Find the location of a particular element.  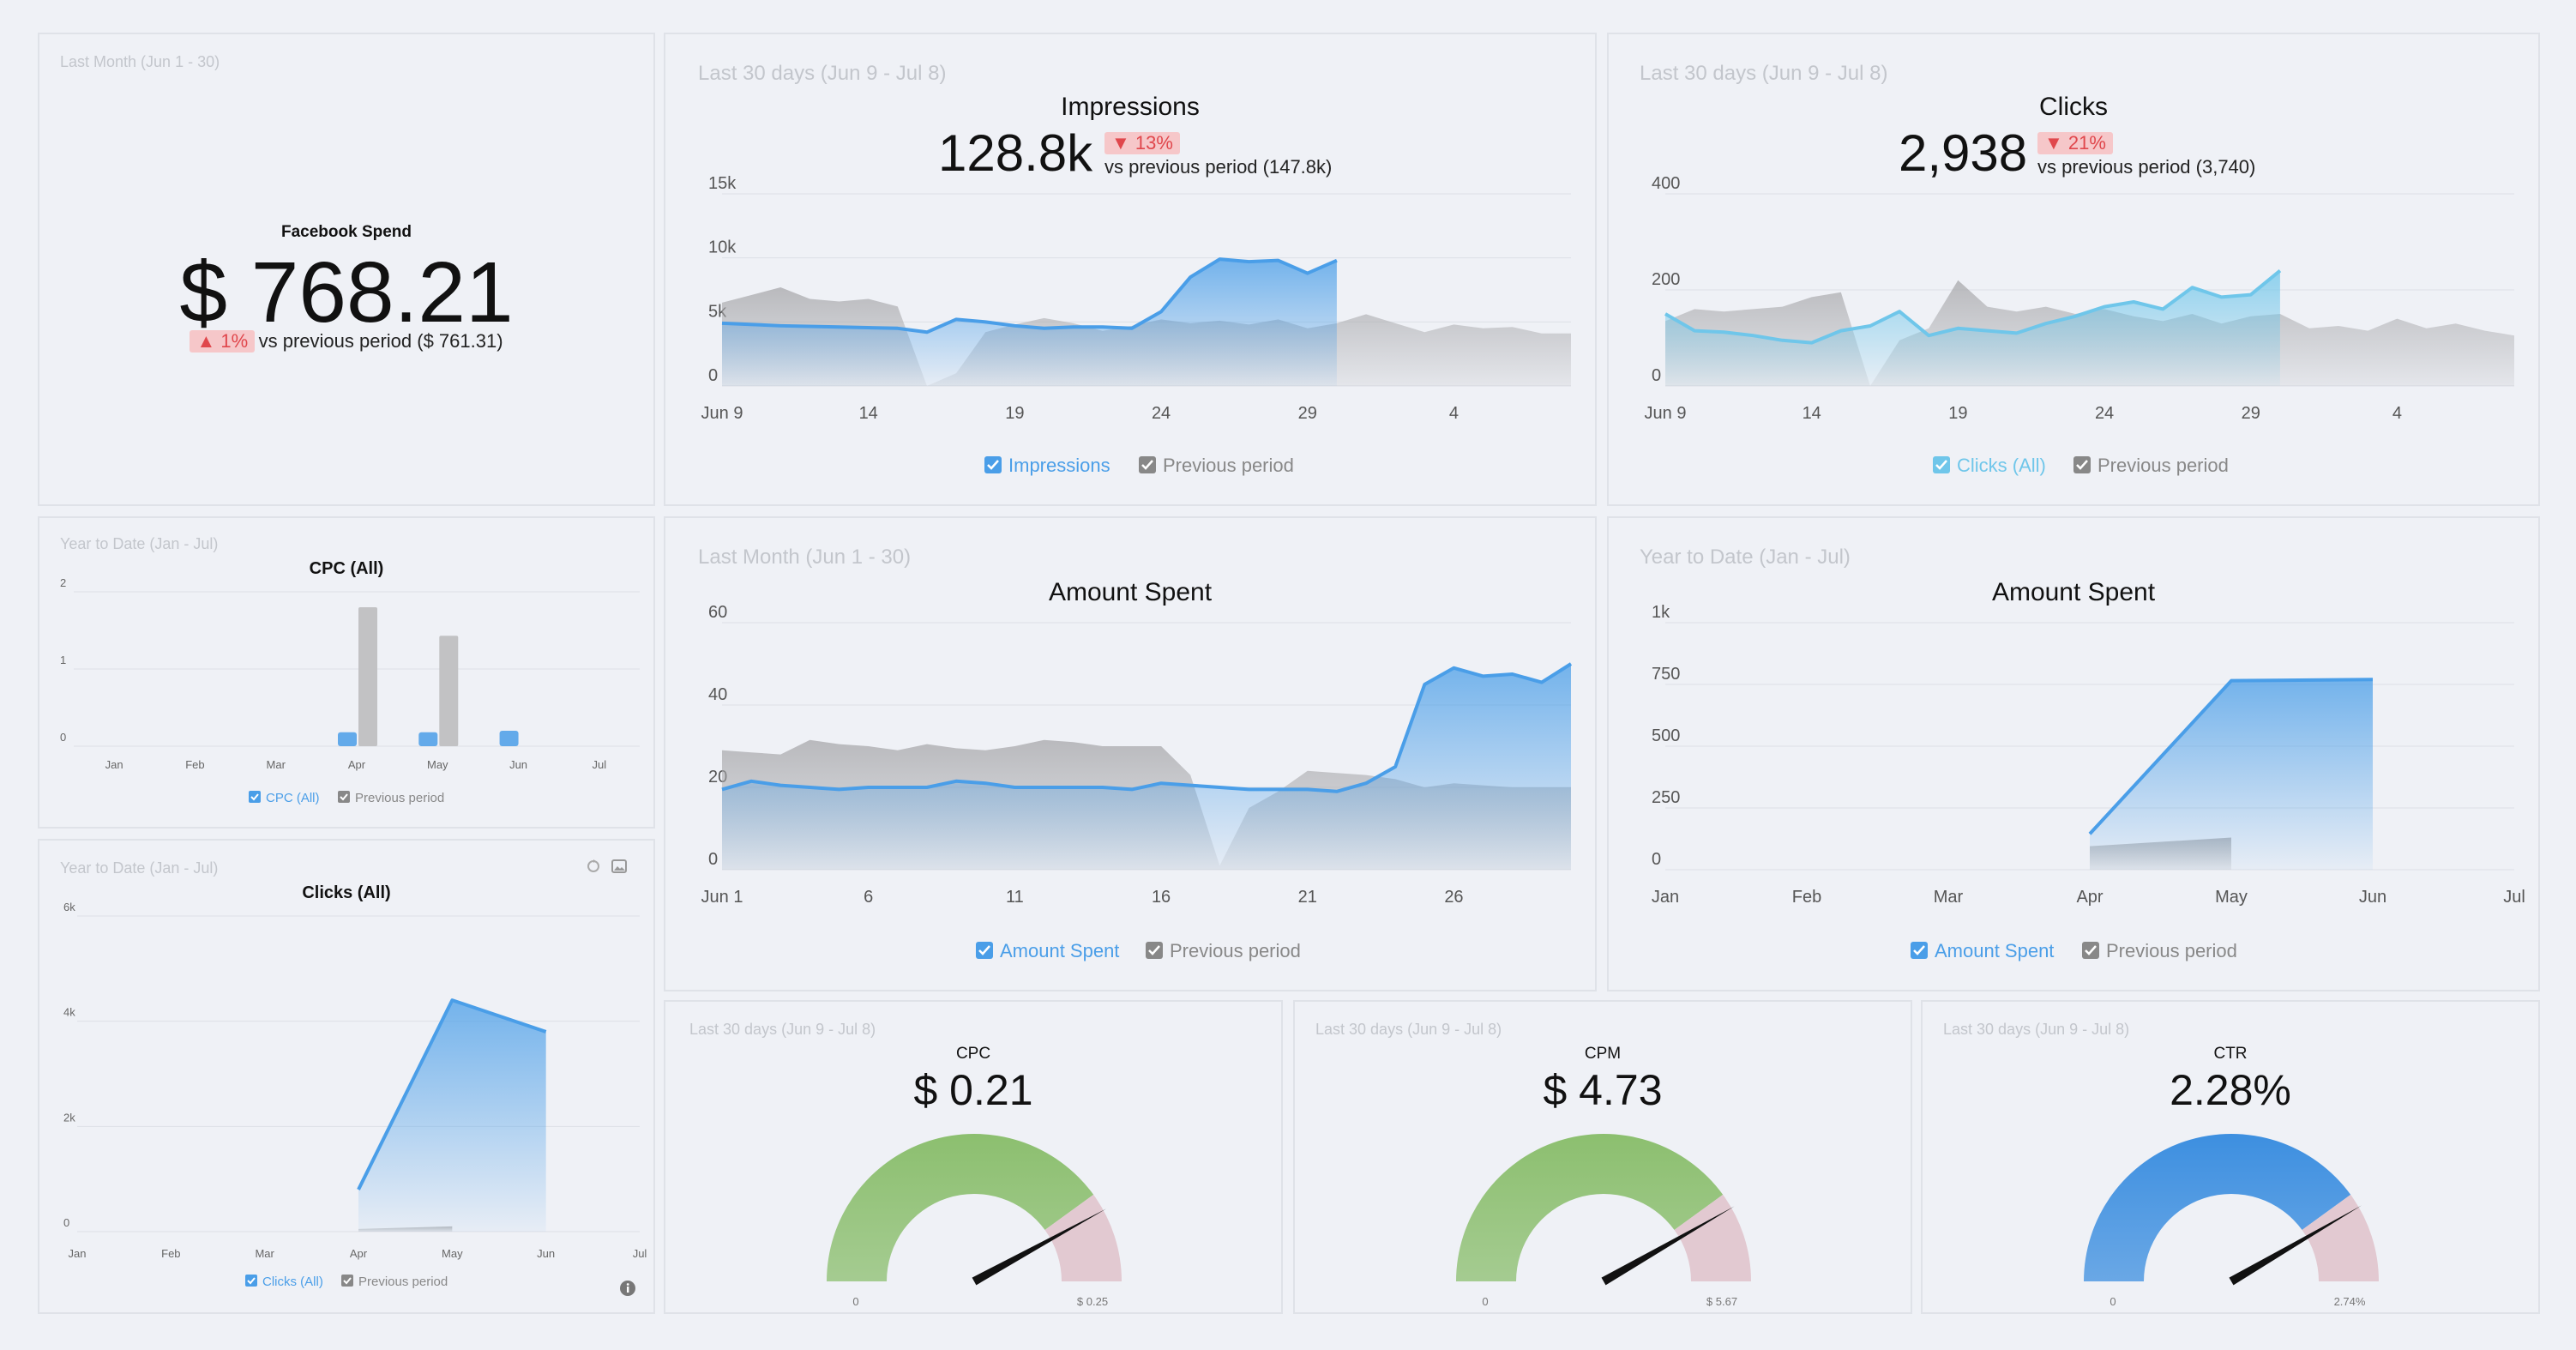

panel-title: Facebook Spend is located at coordinates (346, 232).